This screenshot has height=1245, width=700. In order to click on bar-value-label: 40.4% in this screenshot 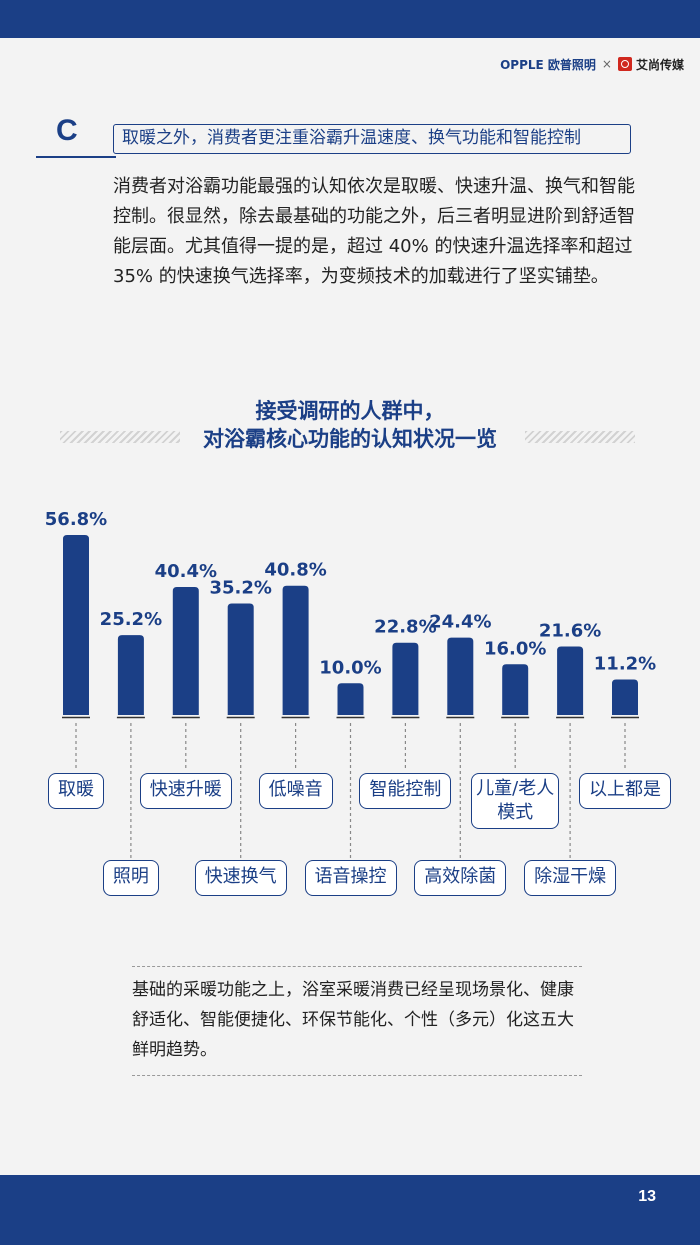, I will do `click(186, 571)`.